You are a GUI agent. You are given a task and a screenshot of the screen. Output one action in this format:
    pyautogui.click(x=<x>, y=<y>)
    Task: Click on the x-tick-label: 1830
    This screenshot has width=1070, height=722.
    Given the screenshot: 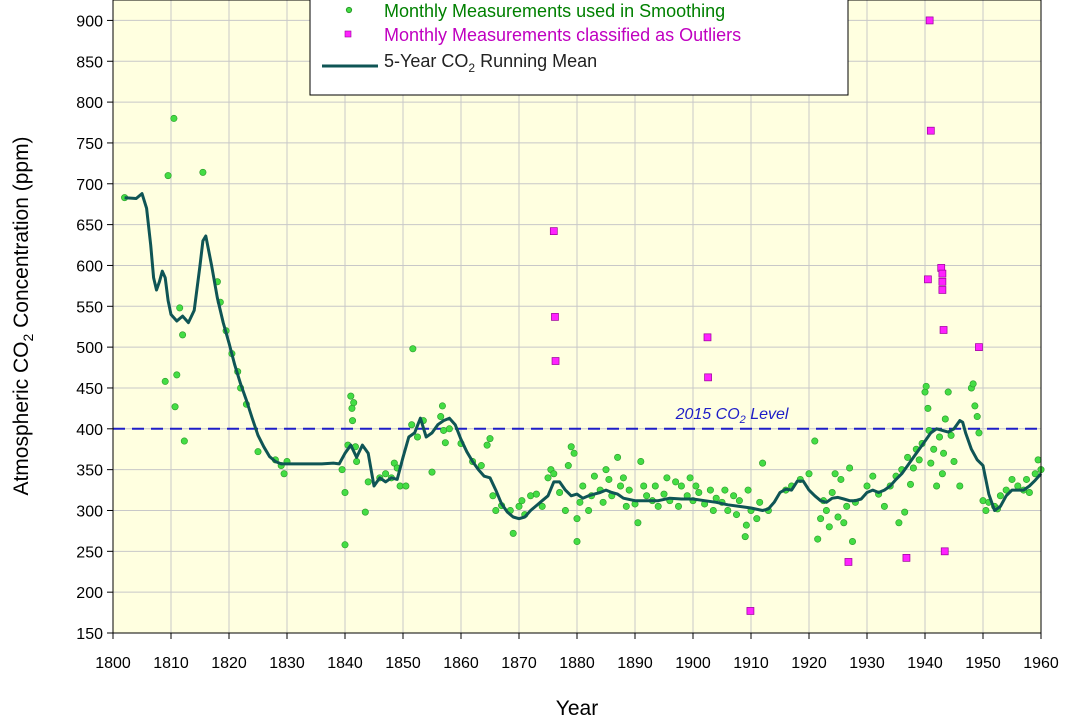 What is the action you would take?
    pyautogui.click(x=287, y=663)
    